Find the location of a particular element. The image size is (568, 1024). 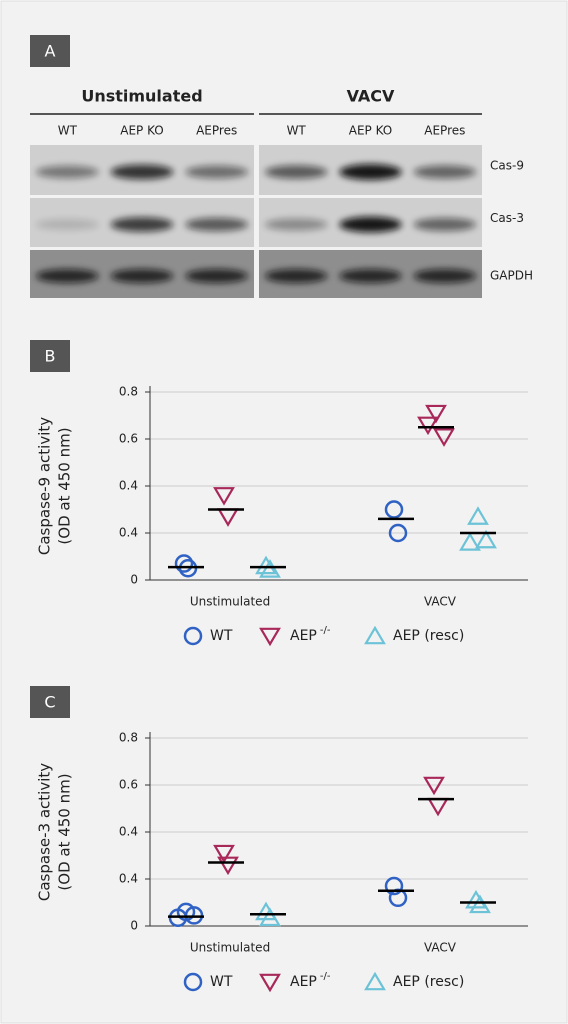

y-axis-label: Caspase-9 activity is located at coordinates (45, 486).